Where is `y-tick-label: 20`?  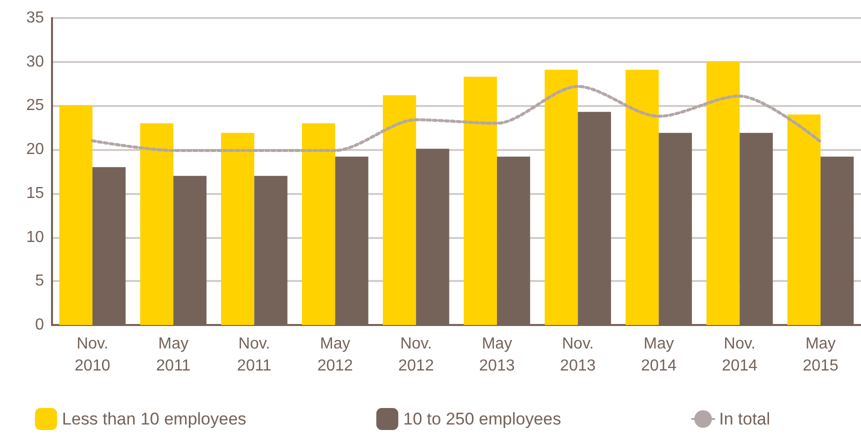 y-tick-label: 20 is located at coordinates (35, 149).